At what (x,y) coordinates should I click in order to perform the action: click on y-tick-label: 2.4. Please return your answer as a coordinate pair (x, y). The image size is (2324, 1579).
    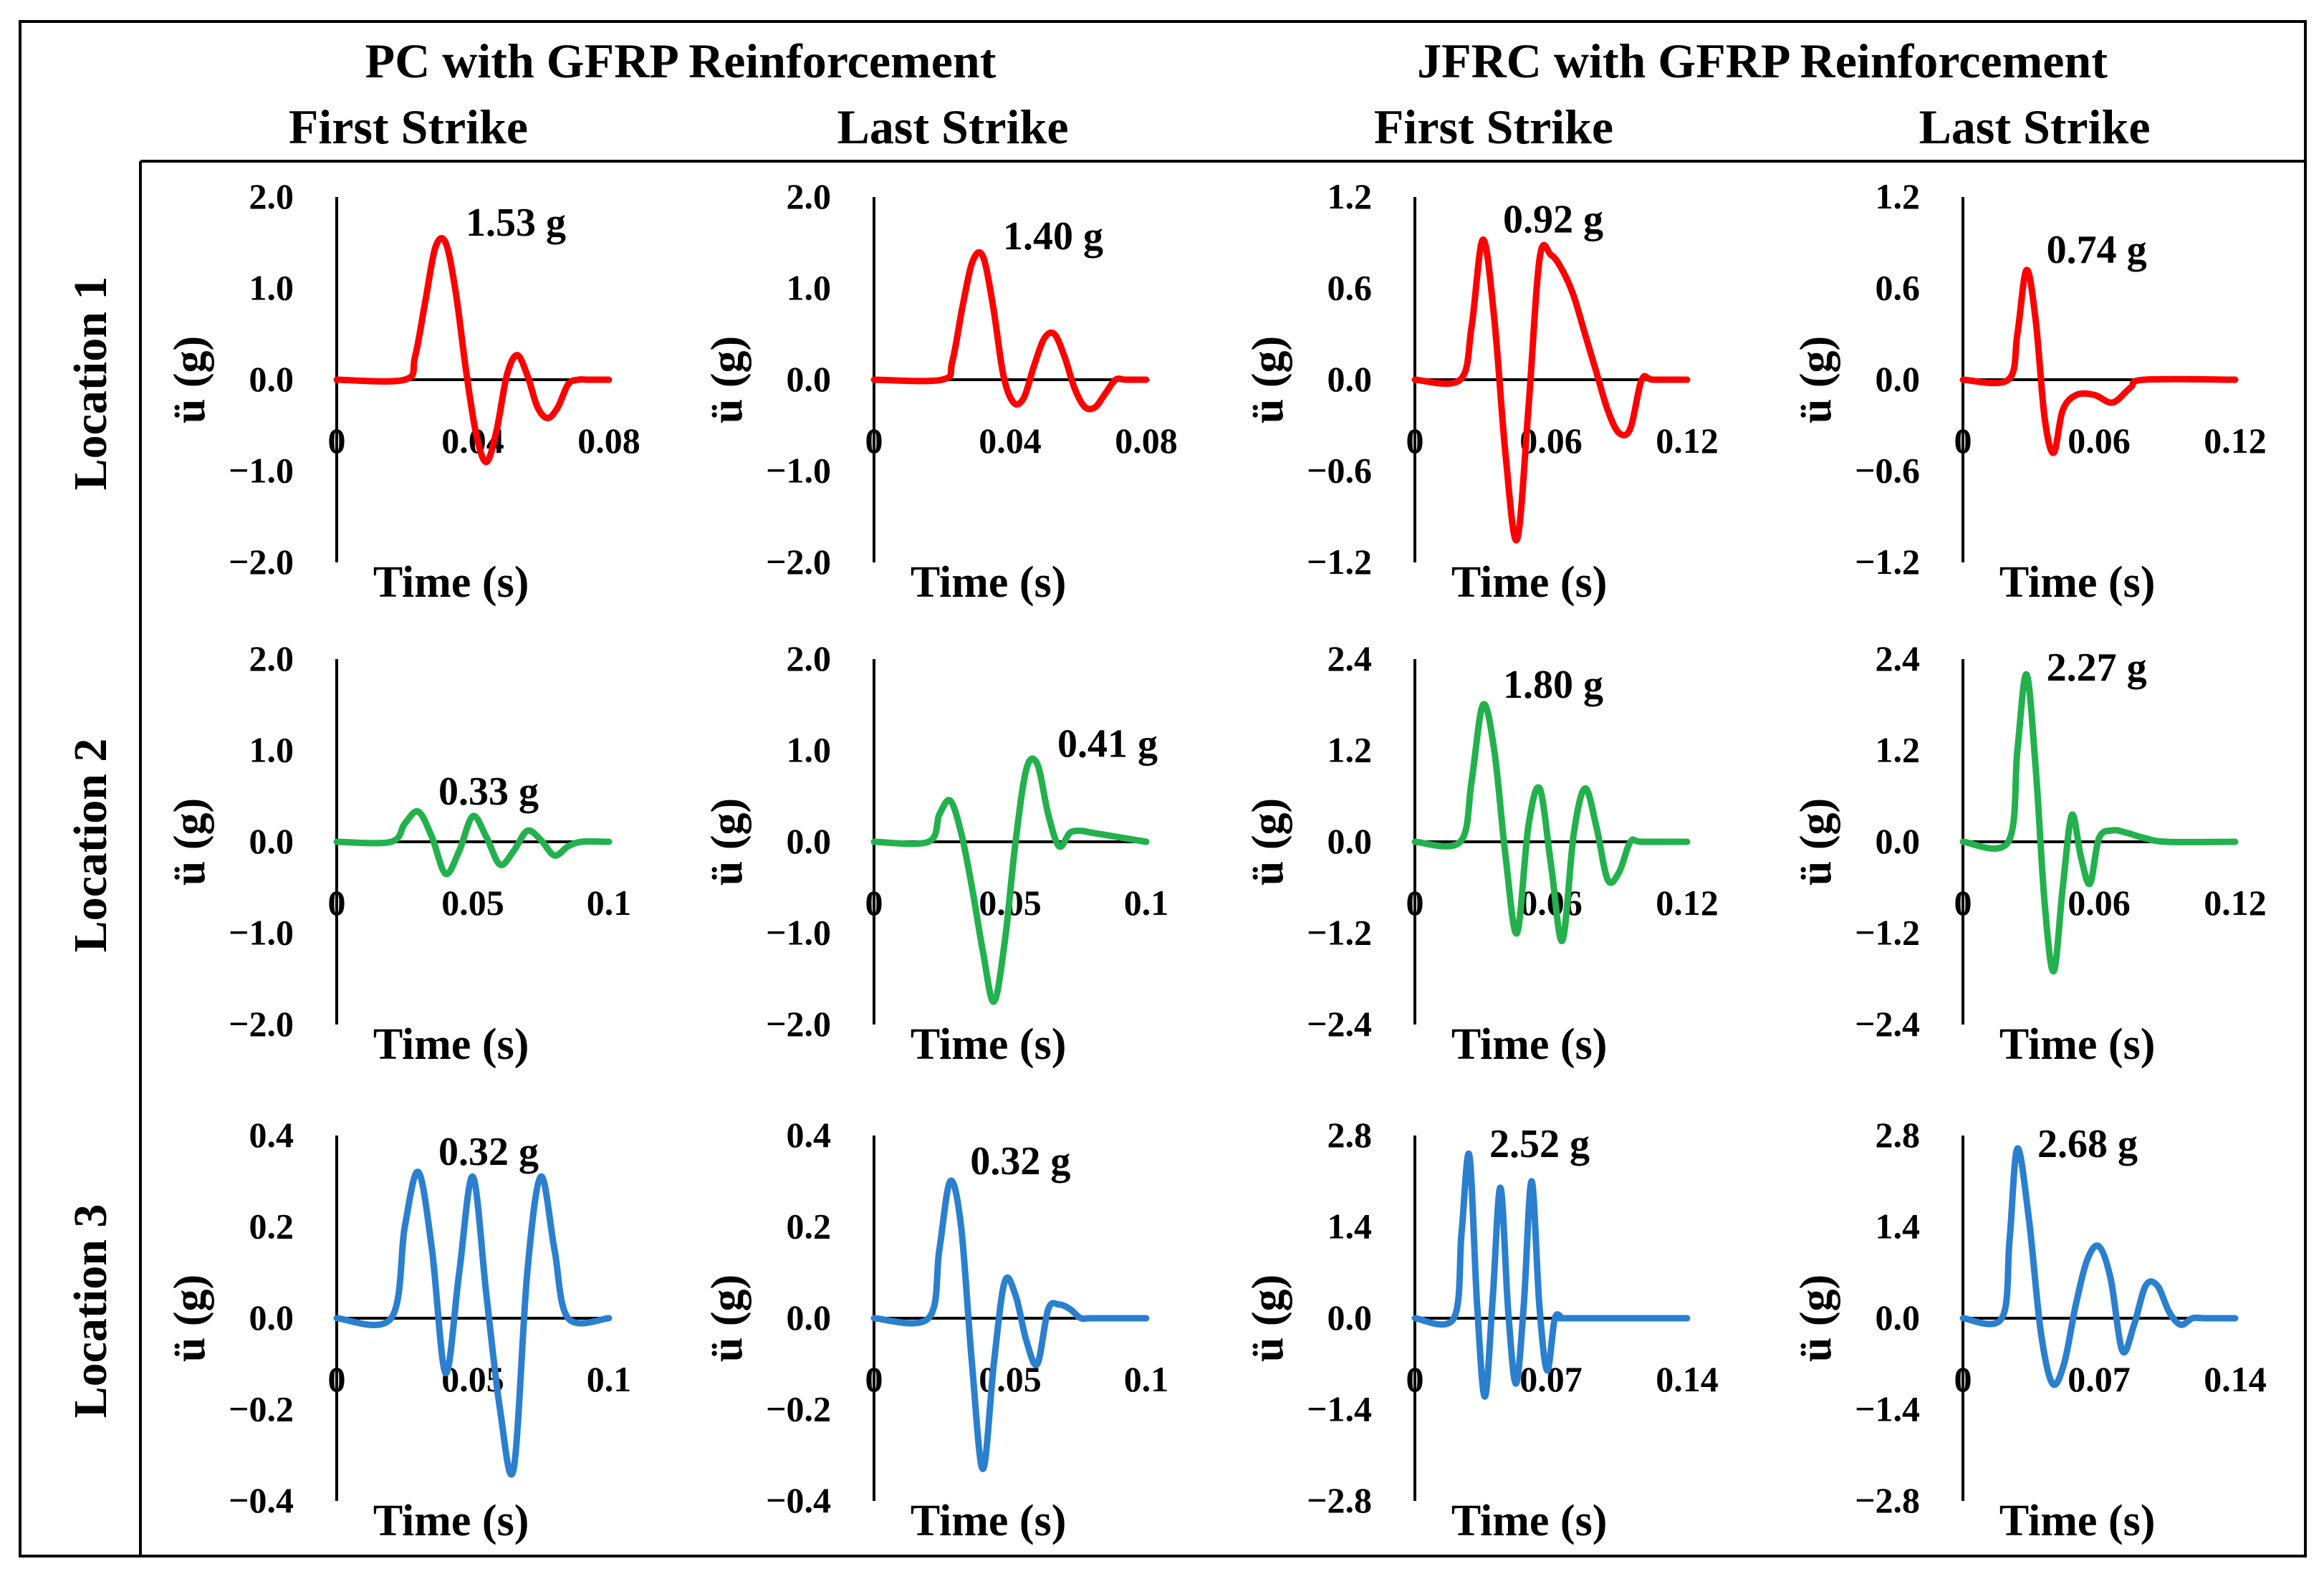
    Looking at the image, I should click on (1898, 658).